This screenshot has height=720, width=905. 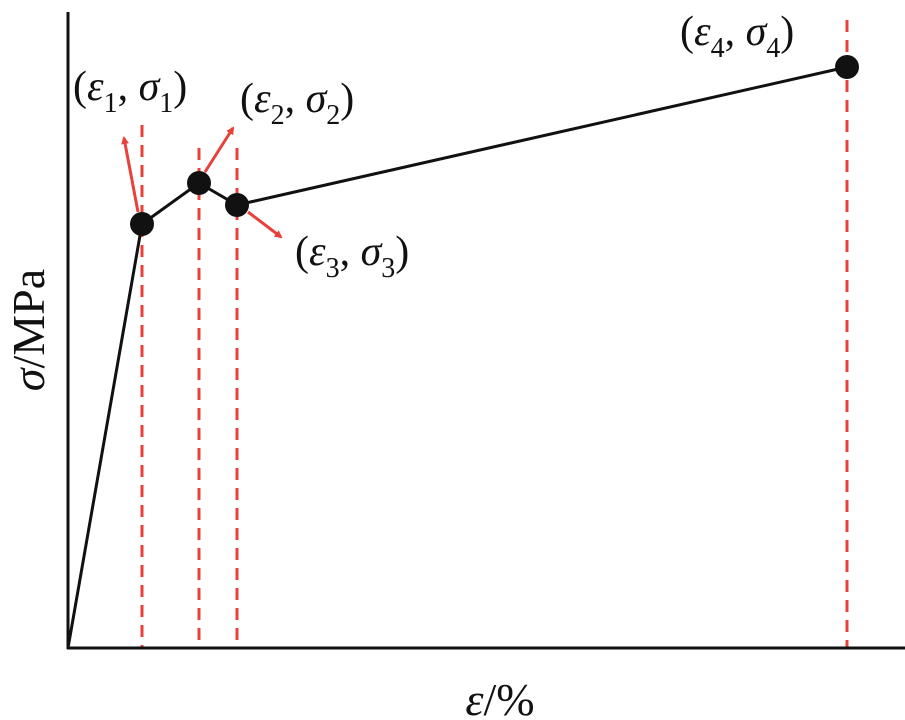 I want to click on x-axis-label: ε/%, so click(x=499, y=697).